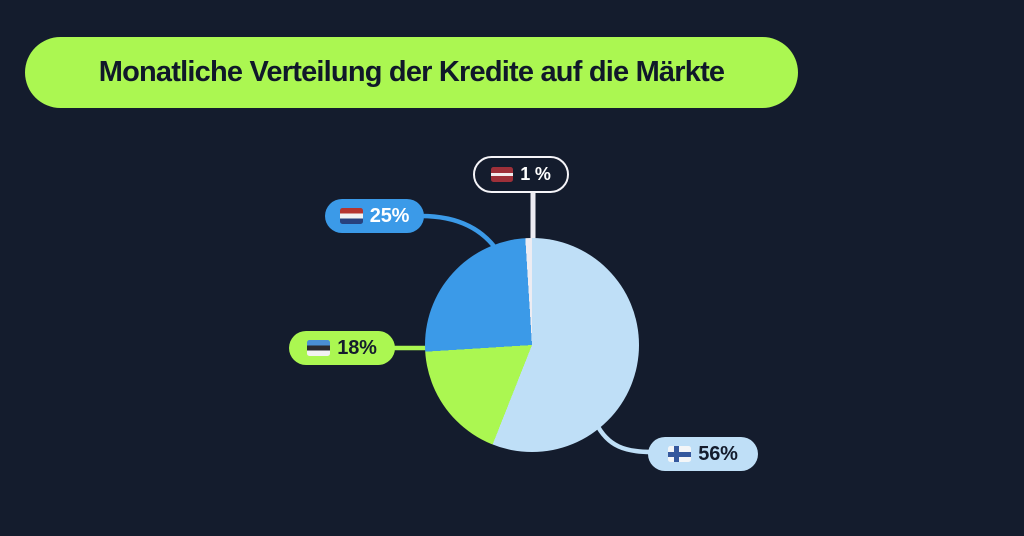 The width and height of the screenshot is (1024, 536). I want to click on label-netherlands-value: 25%, so click(389, 215).